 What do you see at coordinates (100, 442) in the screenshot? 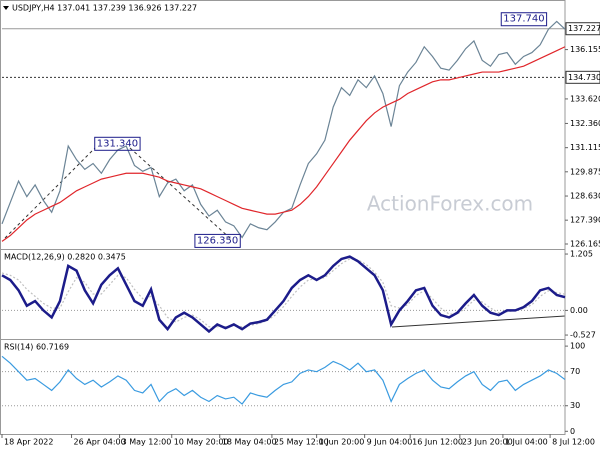
I see `x-tick-label: 26 Apr 04:00` at bounding box center [100, 442].